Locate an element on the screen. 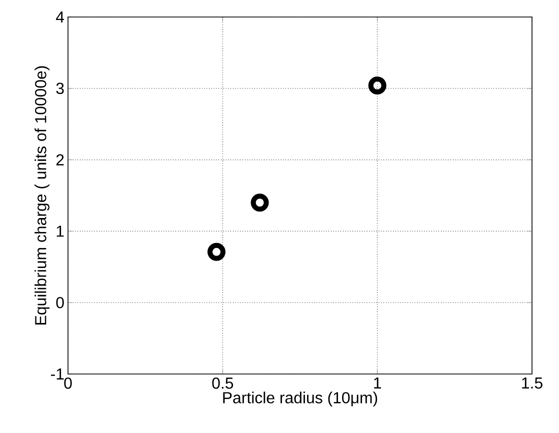 The height and width of the screenshot is (433, 559). y-axis-title: Equilibrium charge ( units of 10000e) is located at coordinates (42, 195).